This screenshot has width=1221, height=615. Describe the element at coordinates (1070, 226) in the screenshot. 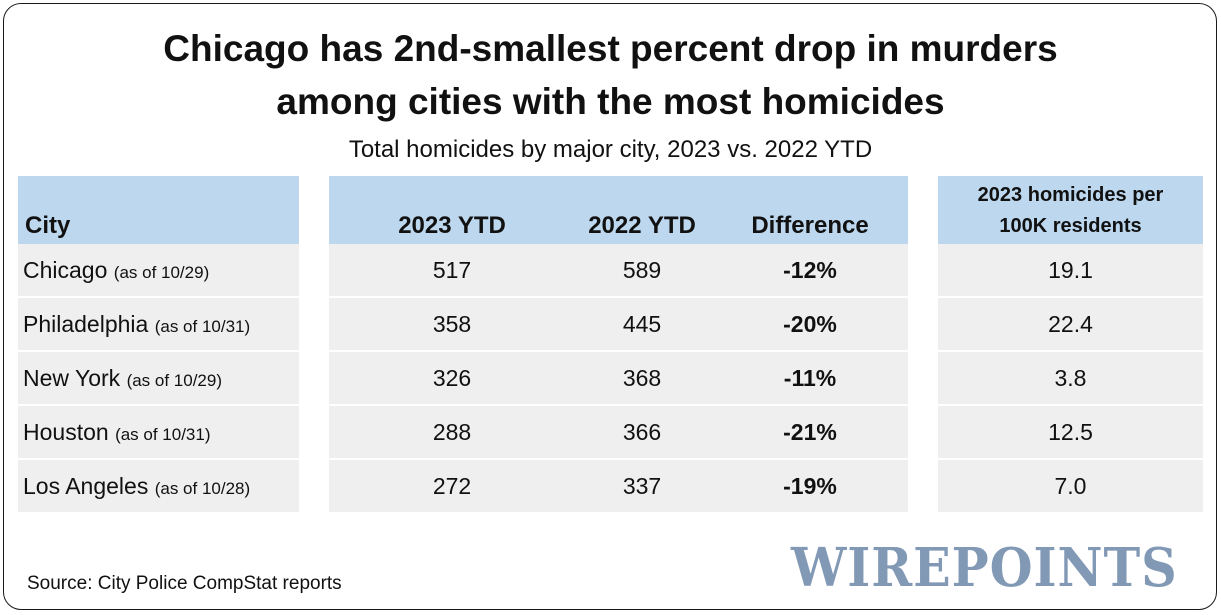

I see `column-header-rate-line-2: 100K residents` at that location.